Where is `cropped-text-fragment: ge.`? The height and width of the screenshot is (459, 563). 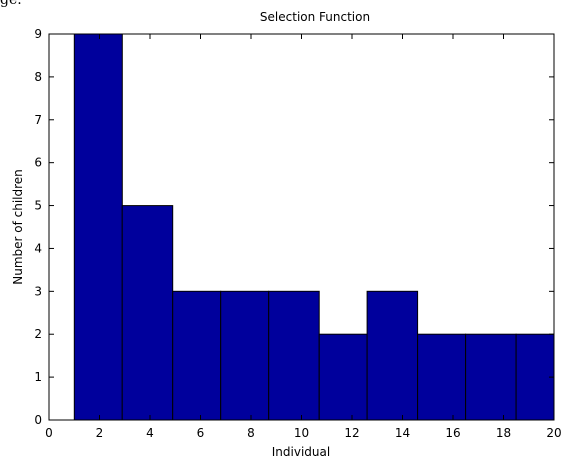
cropped-text-fragment: ge. is located at coordinates (11, 4).